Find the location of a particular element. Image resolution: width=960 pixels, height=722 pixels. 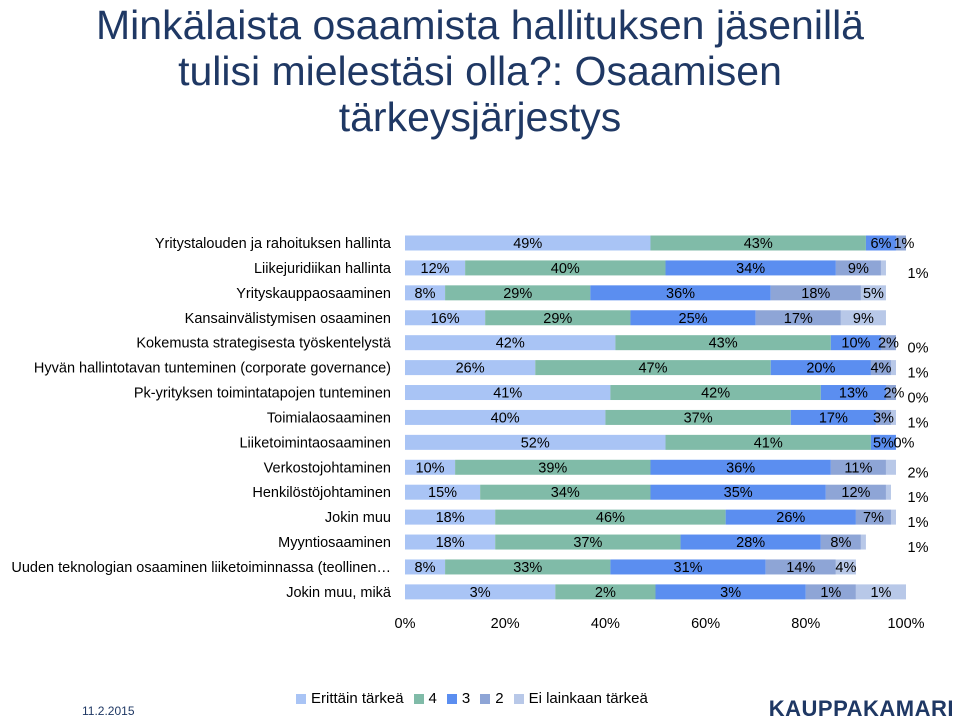

data-label: 28% is located at coordinates (750, 543).